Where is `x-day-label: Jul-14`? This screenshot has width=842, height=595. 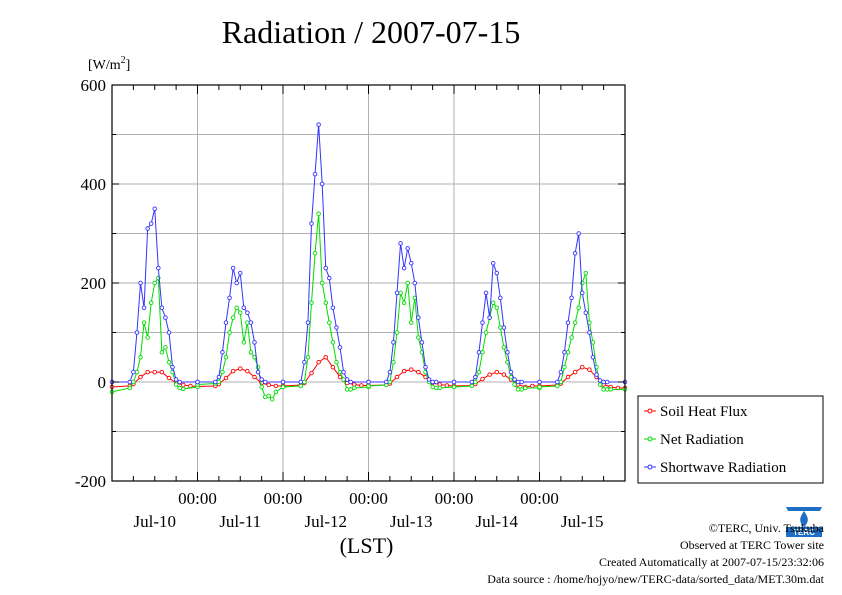
x-day-label: Jul-14 is located at coordinates (497, 521).